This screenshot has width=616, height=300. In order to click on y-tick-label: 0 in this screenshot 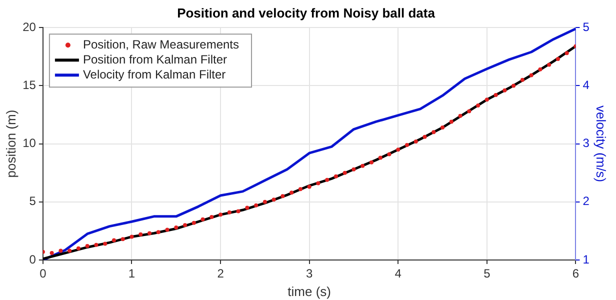, I will do `click(32, 259)`.